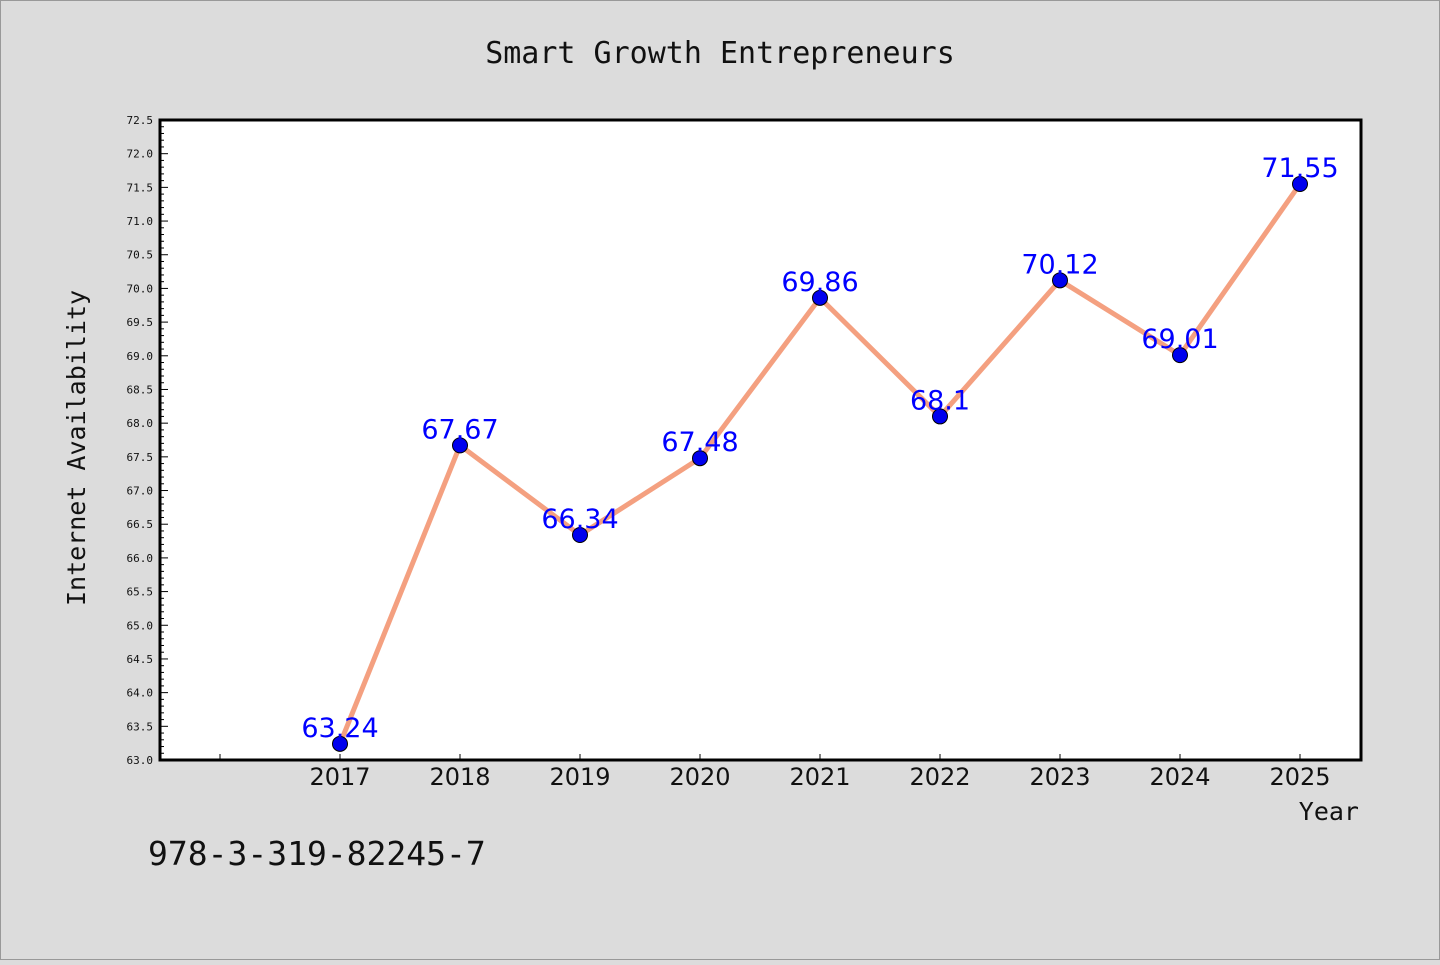 The height and width of the screenshot is (965, 1440). I want to click on y-tick-label: 63.5, so click(140, 726).